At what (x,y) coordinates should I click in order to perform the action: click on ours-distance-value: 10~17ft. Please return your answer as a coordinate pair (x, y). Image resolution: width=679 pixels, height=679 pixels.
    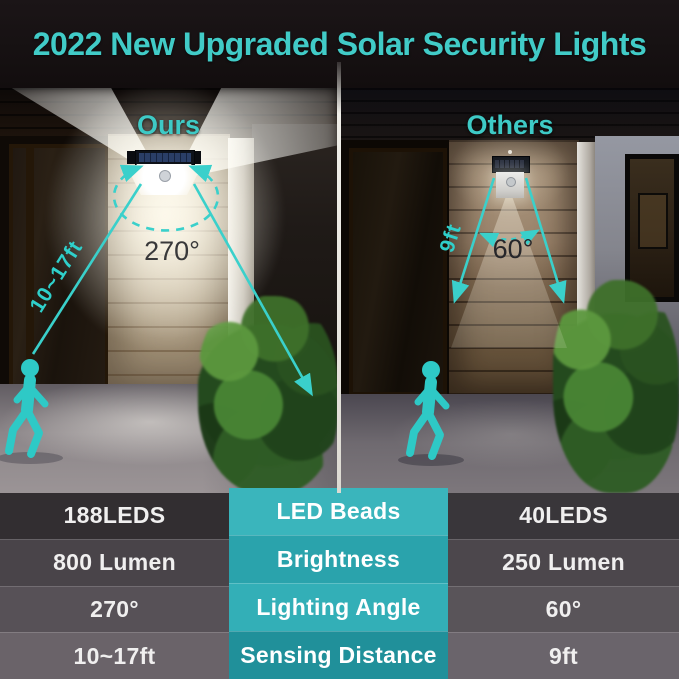
    Looking at the image, I should click on (57, 277).